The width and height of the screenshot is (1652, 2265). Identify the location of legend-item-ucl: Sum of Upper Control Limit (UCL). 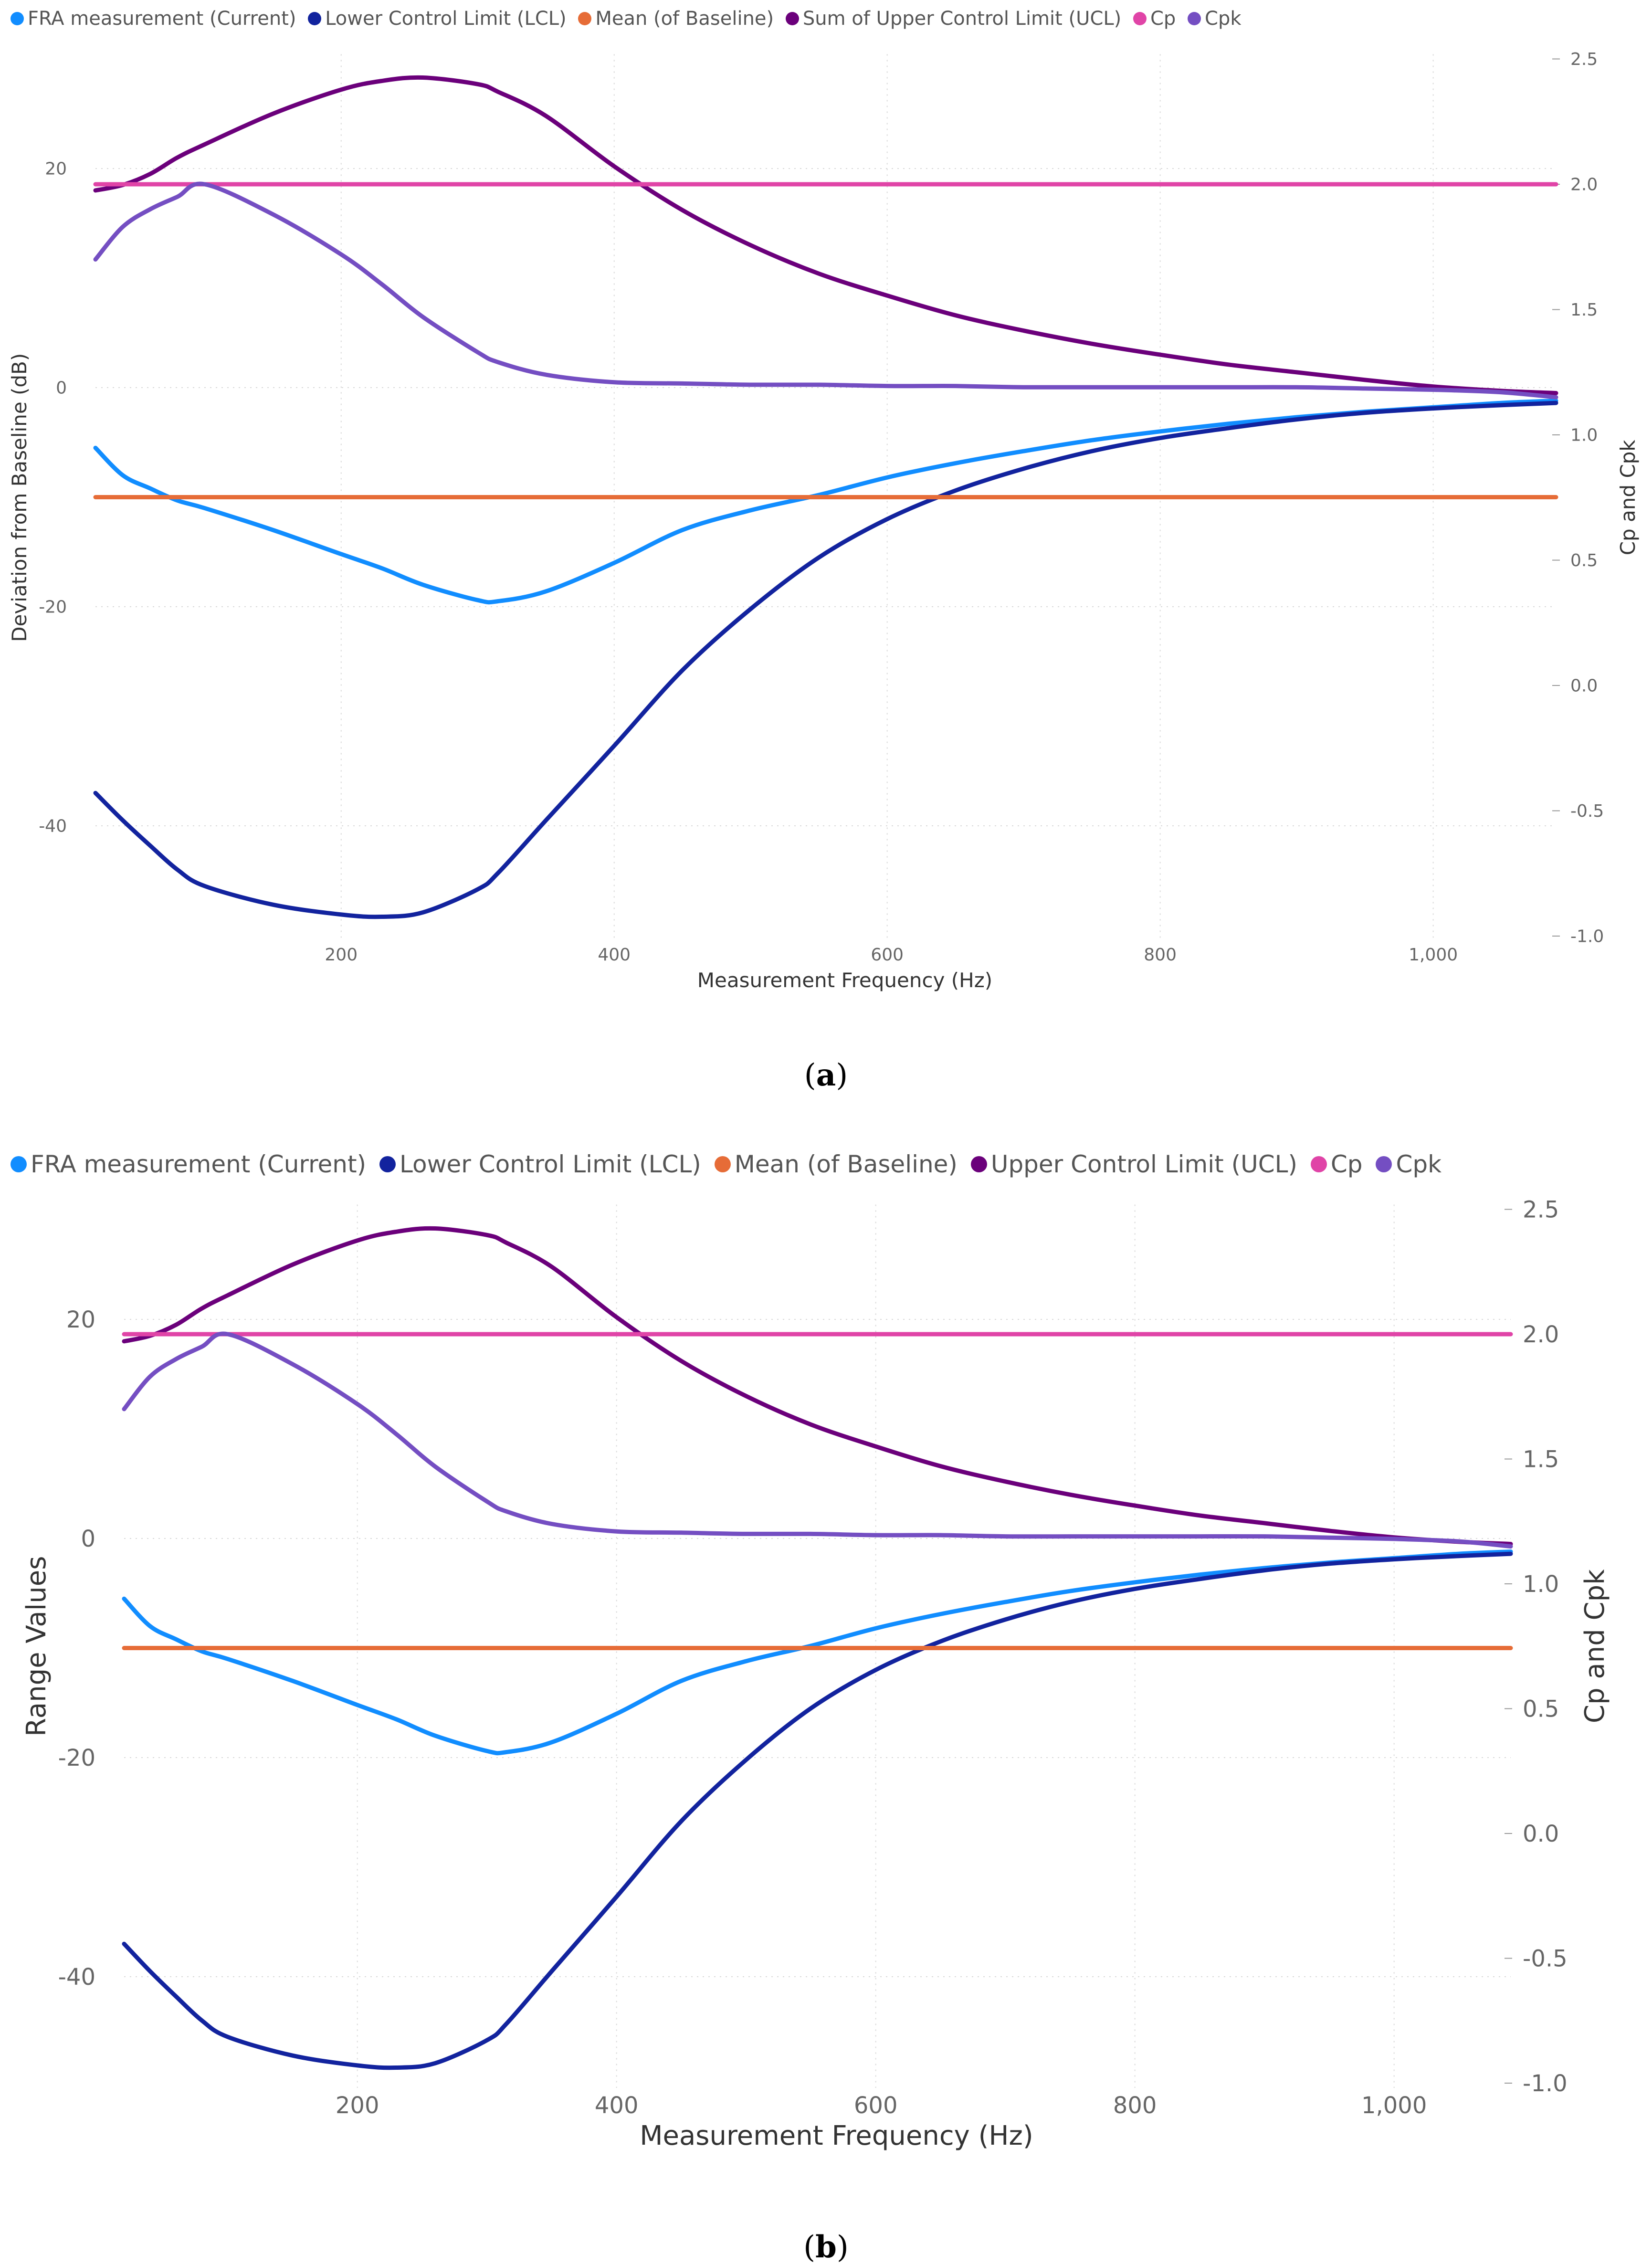
(953, 19).